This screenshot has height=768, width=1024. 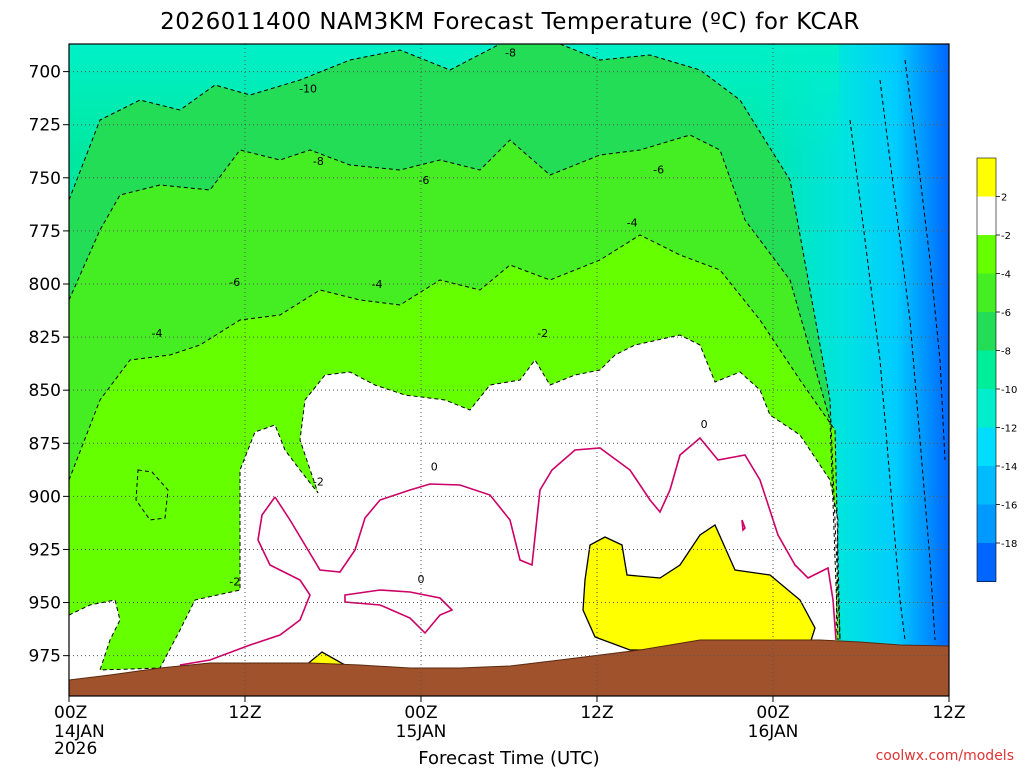 What do you see at coordinates (45, 550) in the screenshot?
I see `y-tick-label: 925` at bounding box center [45, 550].